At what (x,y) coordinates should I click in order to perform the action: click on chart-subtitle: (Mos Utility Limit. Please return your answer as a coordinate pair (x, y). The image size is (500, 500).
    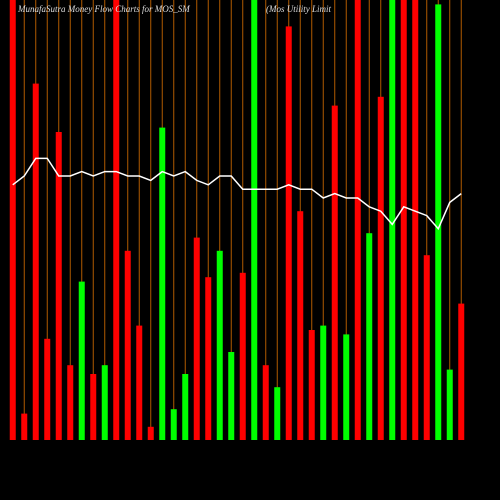
    Looking at the image, I should click on (298, 9).